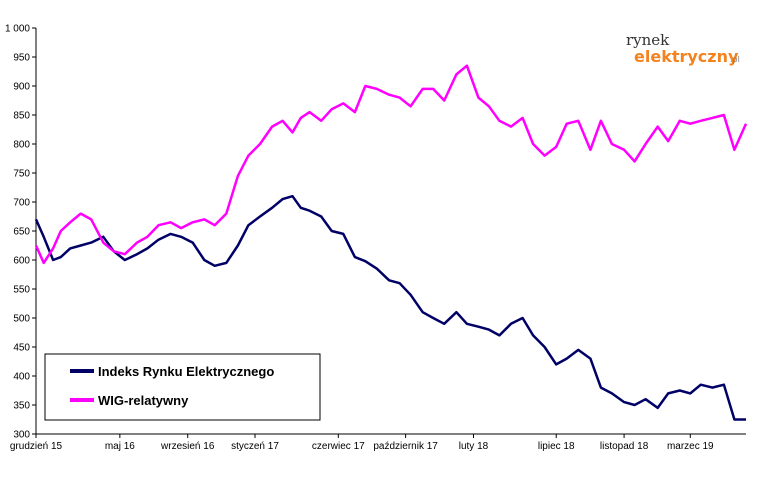 The height and width of the screenshot is (480, 770). I want to click on logo-suffix-text: .pl, so click(735, 59).